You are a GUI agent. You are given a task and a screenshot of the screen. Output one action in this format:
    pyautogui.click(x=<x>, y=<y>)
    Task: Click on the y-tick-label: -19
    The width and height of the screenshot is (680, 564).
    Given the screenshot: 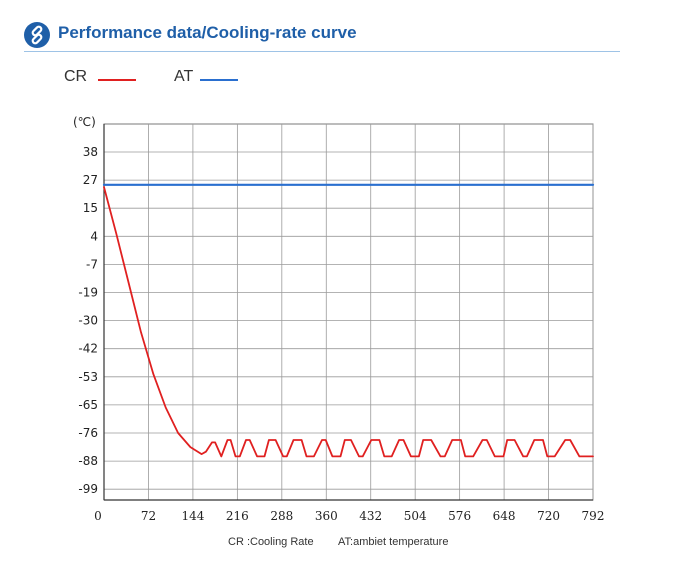 What is the action you would take?
    pyautogui.click(x=88, y=293)
    